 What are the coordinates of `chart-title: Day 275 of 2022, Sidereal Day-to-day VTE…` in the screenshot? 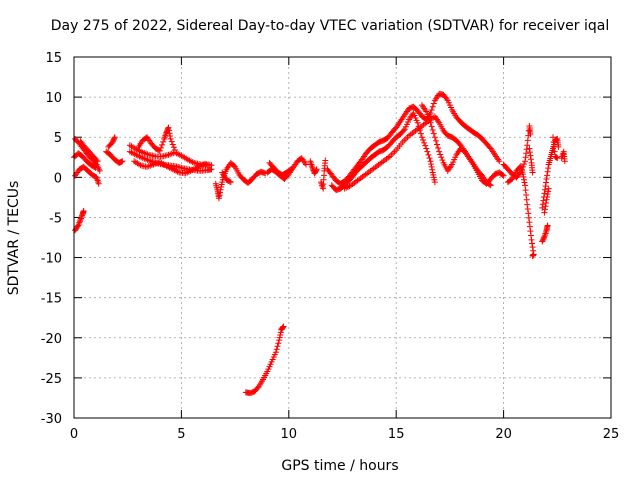 It's located at (330, 26).